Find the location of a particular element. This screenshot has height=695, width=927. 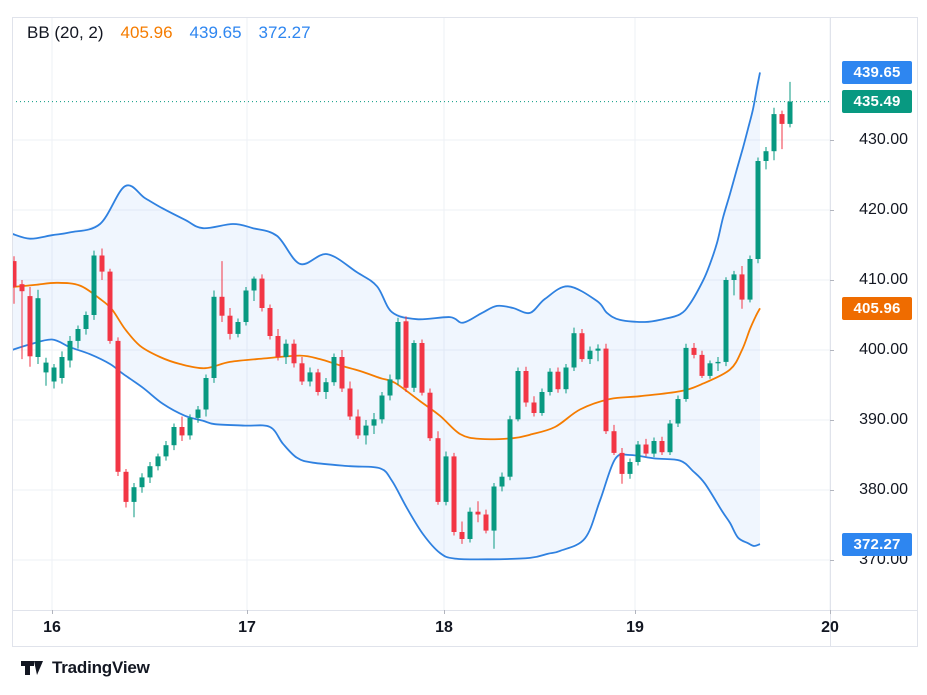

tradingview-logo: TradingView is located at coordinates (85, 668).